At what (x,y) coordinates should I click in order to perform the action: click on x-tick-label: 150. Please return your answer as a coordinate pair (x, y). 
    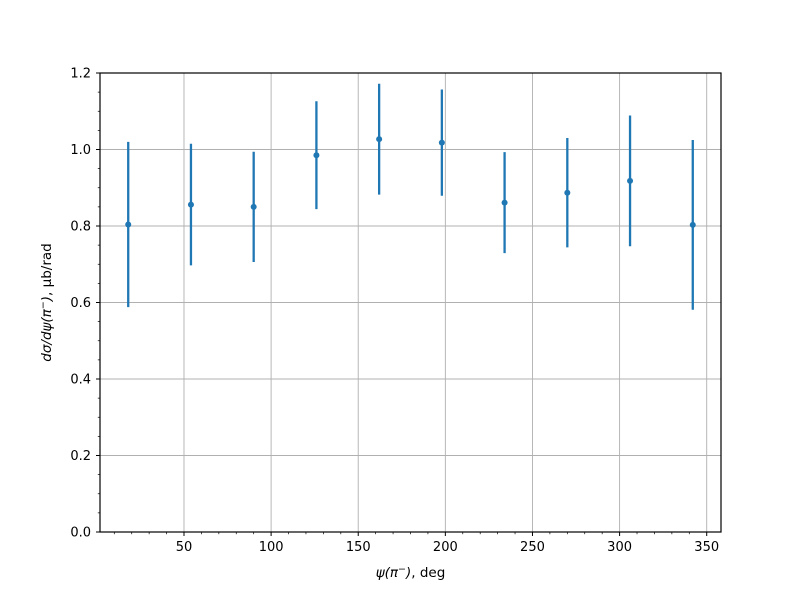
    Looking at the image, I should click on (358, 547).